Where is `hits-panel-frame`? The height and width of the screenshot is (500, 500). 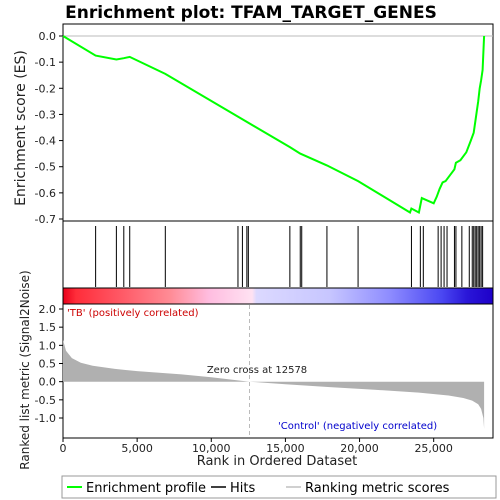
hits-panel-frame is located at coordinates (278, 254).